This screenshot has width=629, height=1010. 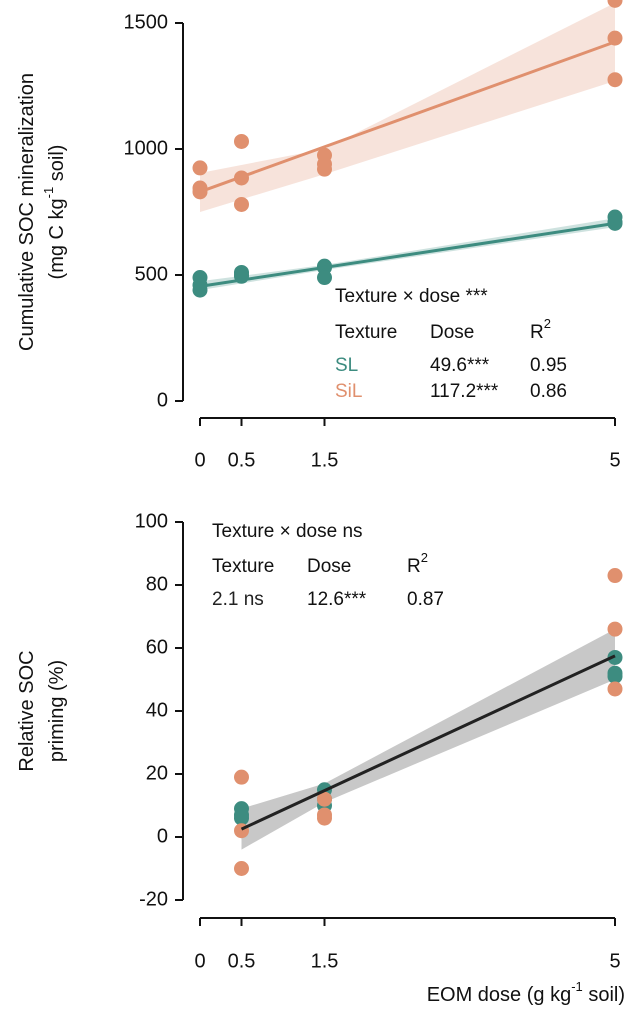 What do you see at coordinates (153, 899) in the screenshot?
I see `y-tick-label: -20` at bounding box center [153, 899].